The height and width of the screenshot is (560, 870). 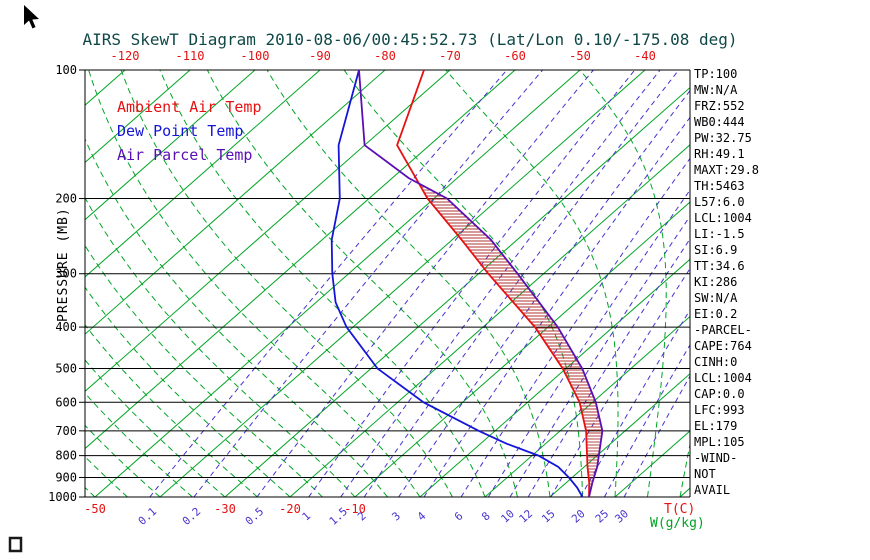 I want to click on stat-line: CAP:0.0, so click(x=719, y=394).